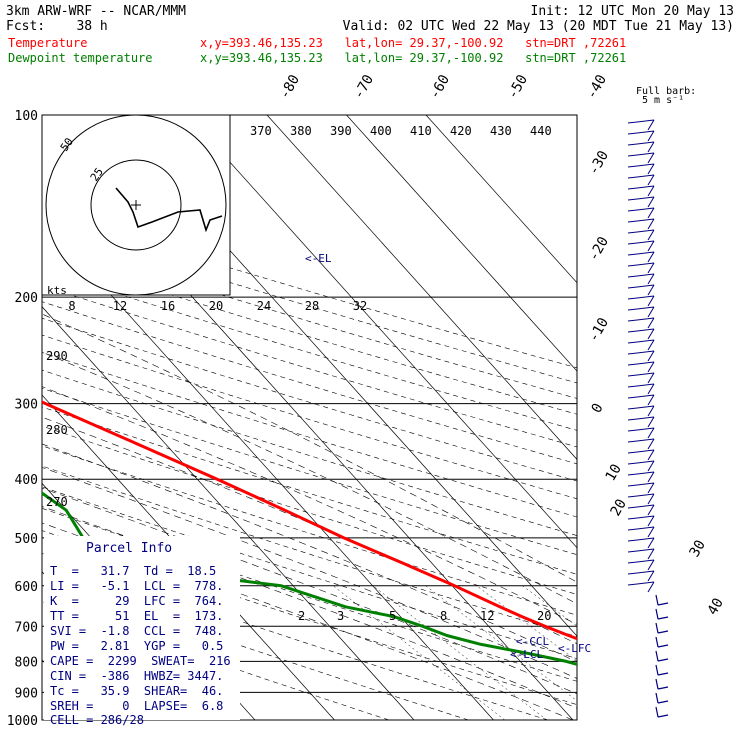 The height and width of the screenshot is (740, 740). Describe the element at coordinates (26, 405) in the screenshot. I see `pressure-tick-label: 300` at that location.